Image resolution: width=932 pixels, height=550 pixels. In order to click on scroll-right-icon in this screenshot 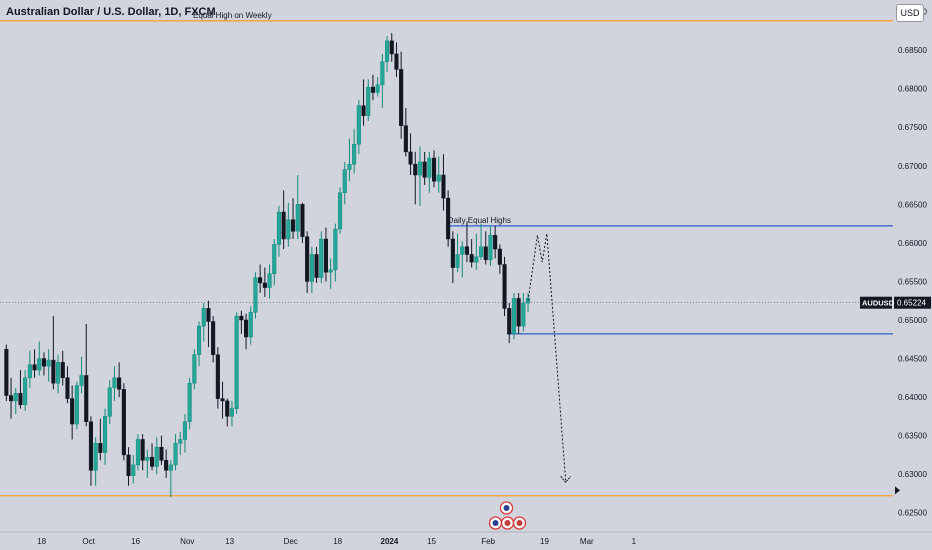, I will do `click(897, 490)`.